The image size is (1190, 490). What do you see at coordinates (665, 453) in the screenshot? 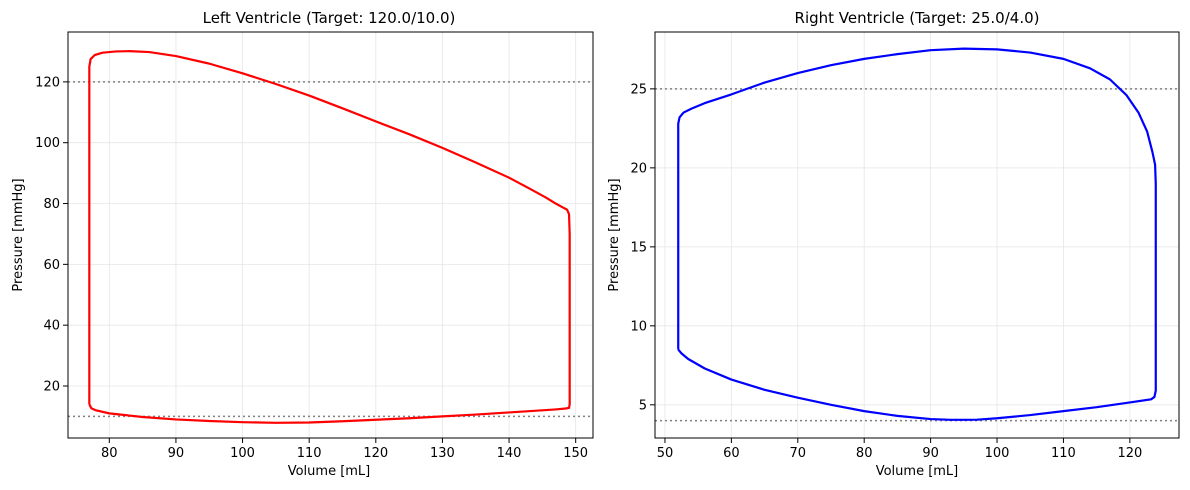
I see `x-tick-label: 50` at bounding box center [665, 453].